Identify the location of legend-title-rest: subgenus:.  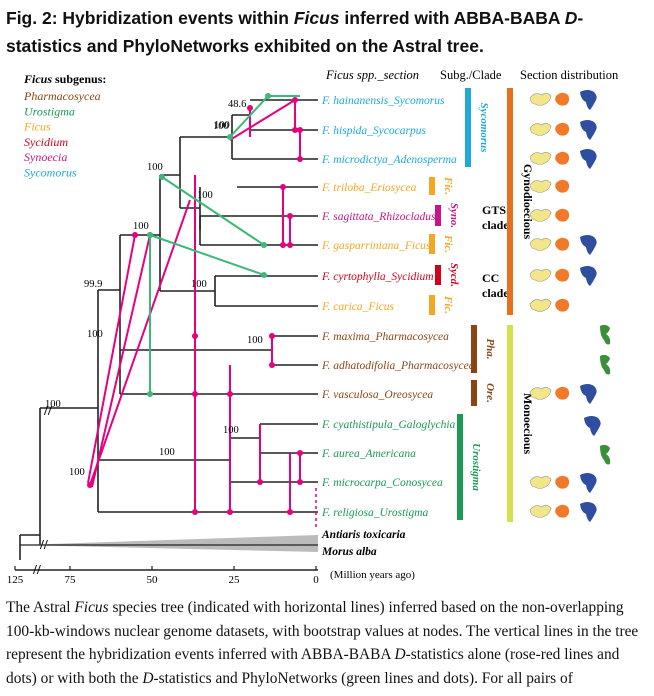
(79, 79).